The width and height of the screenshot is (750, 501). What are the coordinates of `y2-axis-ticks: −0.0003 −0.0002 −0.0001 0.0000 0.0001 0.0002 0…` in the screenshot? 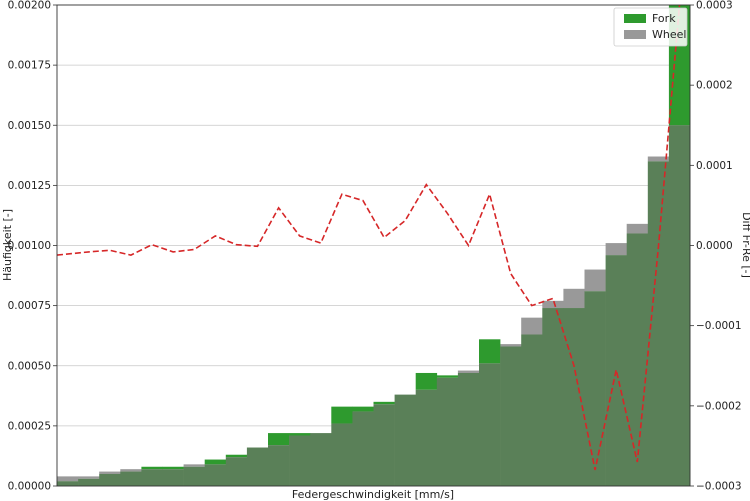 It's located at (716, 246).